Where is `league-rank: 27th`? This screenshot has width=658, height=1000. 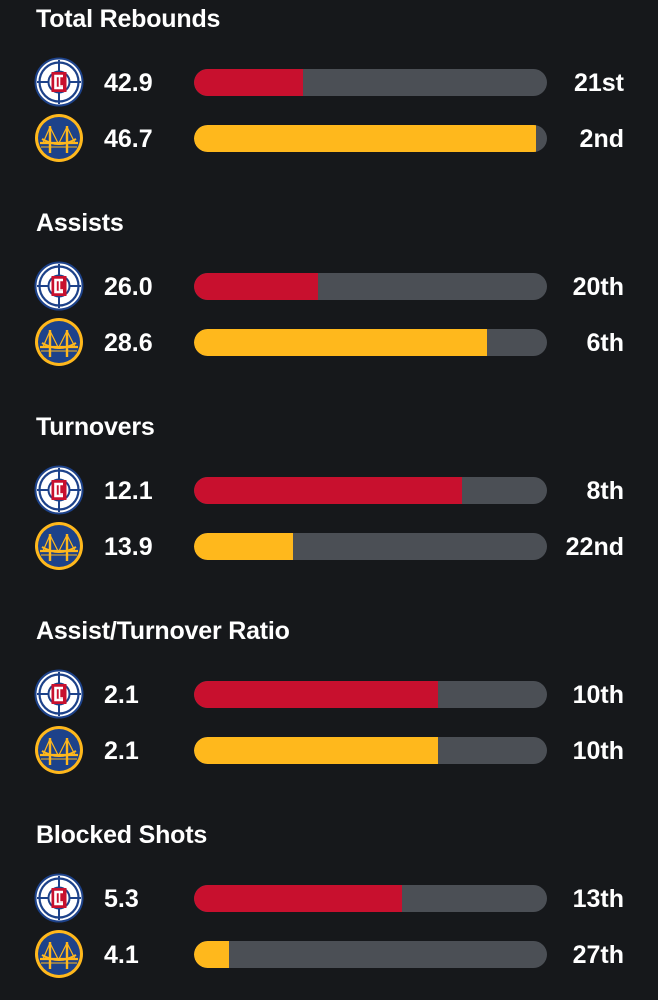 league-rank: 27th is located at coordinates (598, 955).